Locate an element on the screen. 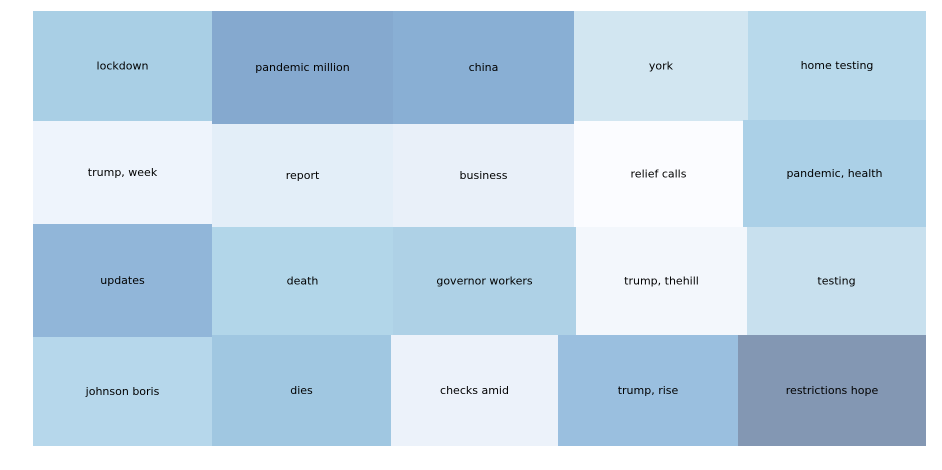 This screenshot has width=942, height=470. treemap-cell: checks amid is located at coordinates (474, 390).